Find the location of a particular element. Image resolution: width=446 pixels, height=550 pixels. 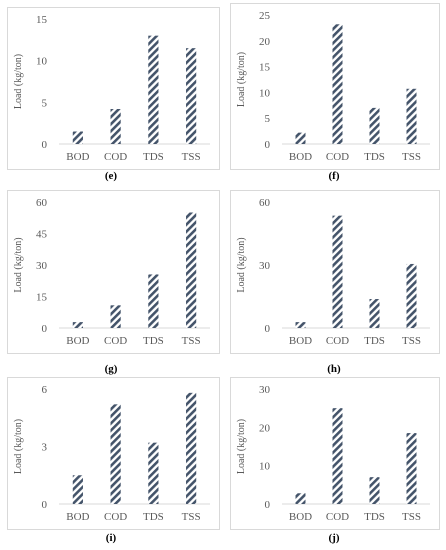

panel-caption: (g) is located at coordinates (111, 369).